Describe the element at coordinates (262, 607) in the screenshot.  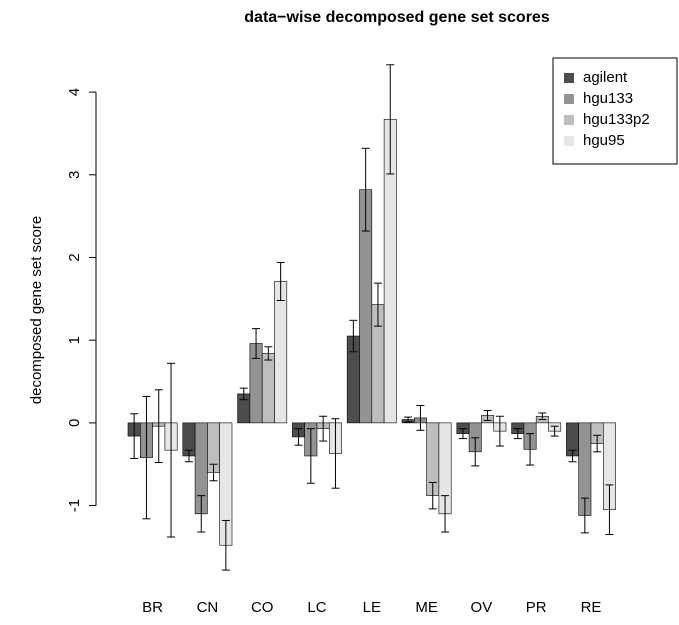
I see `x-tick-label: CO` at that location.